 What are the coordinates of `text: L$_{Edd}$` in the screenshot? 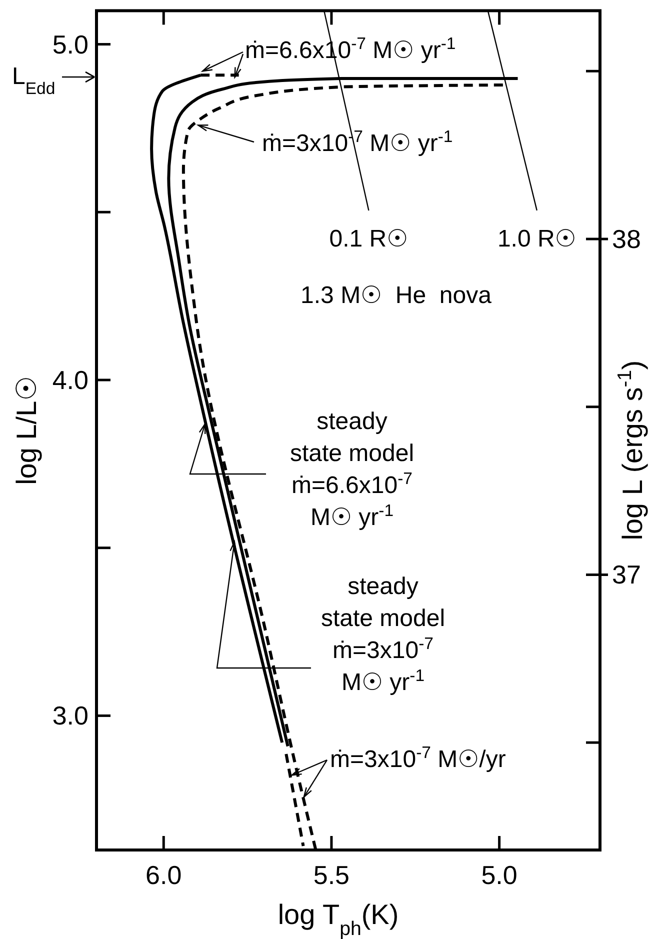 It's located at (34, 80).